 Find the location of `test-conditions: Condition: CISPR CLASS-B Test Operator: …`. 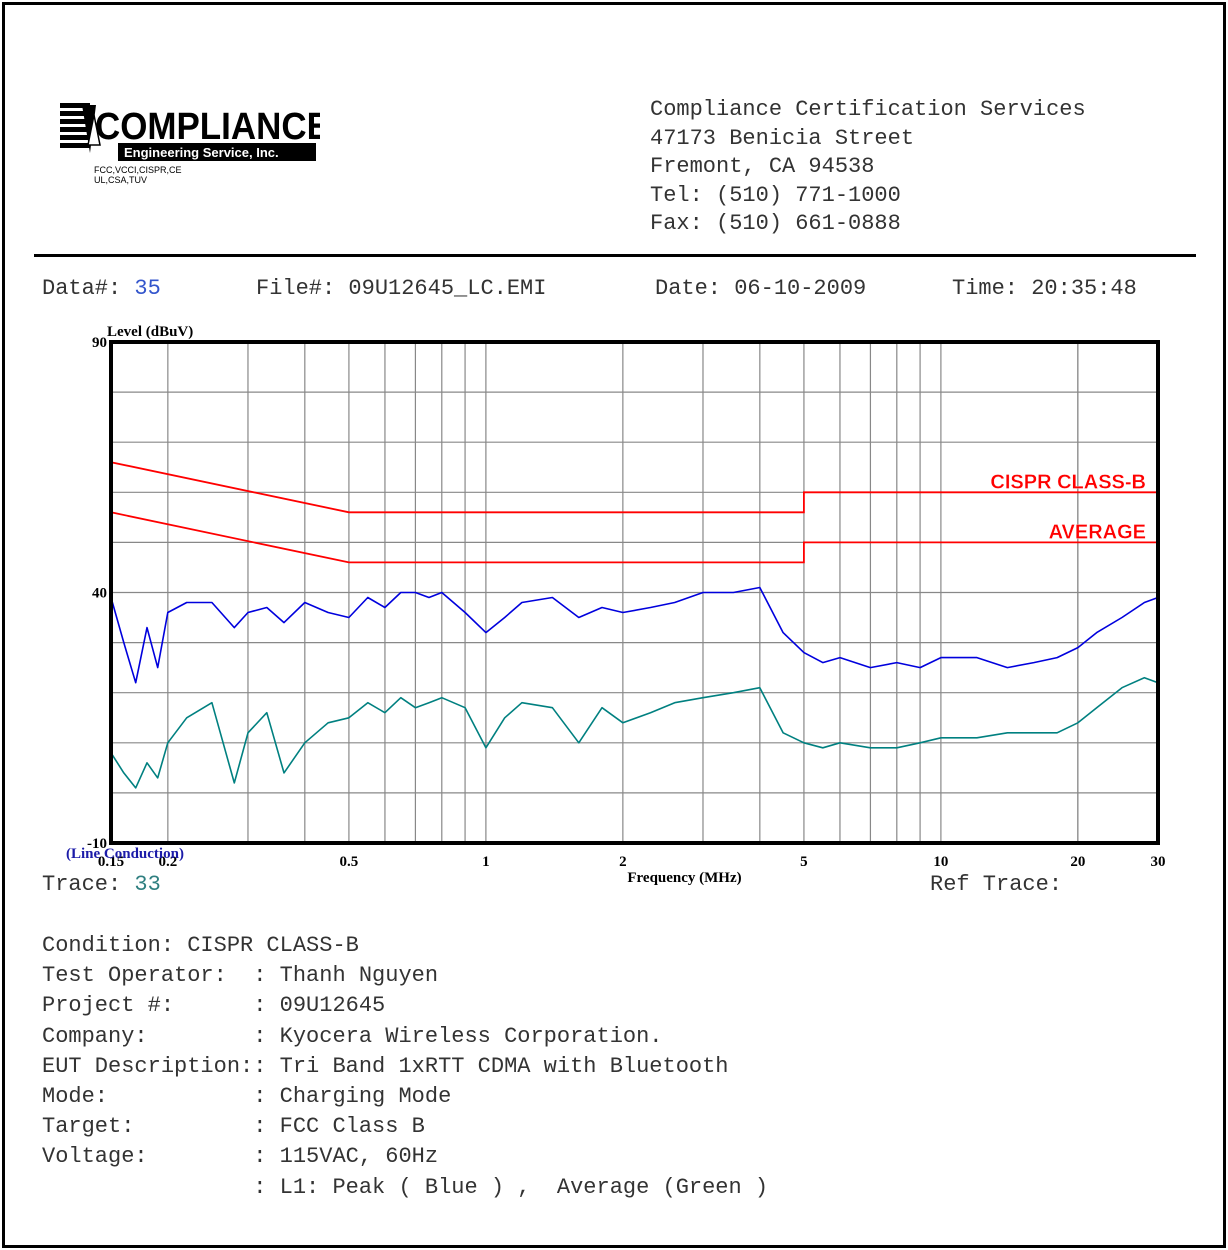

test-conditions: Condition: CISPR CLASS-B Test Operator: … is located at coordinates (405, 1067).